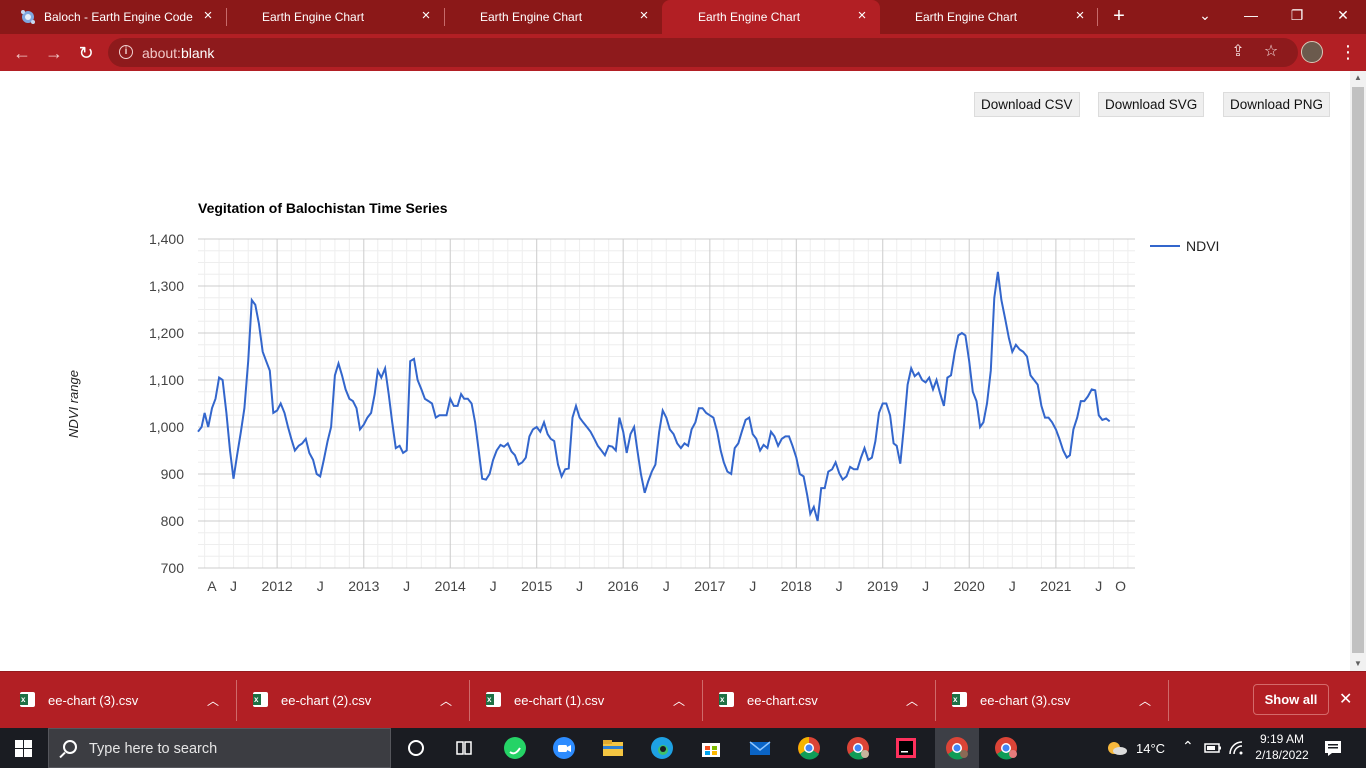  I want to click on restore-icon: ❐, so click(1297, 15).